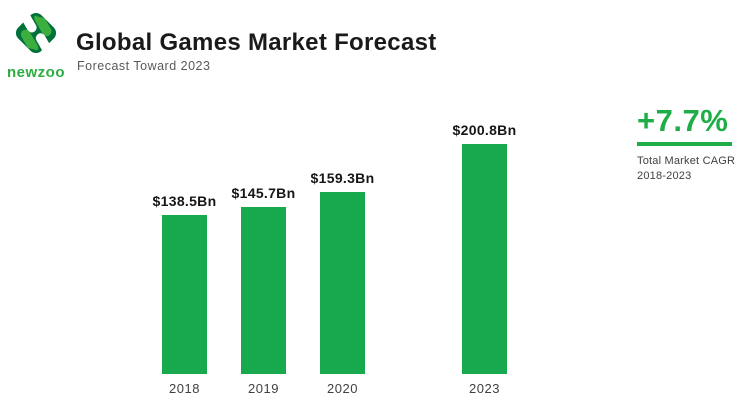 Image resolution: width=756 pixels, height=400 pixels. I want to click on page-title: Global Games Market Forecast, so click(256, 42).